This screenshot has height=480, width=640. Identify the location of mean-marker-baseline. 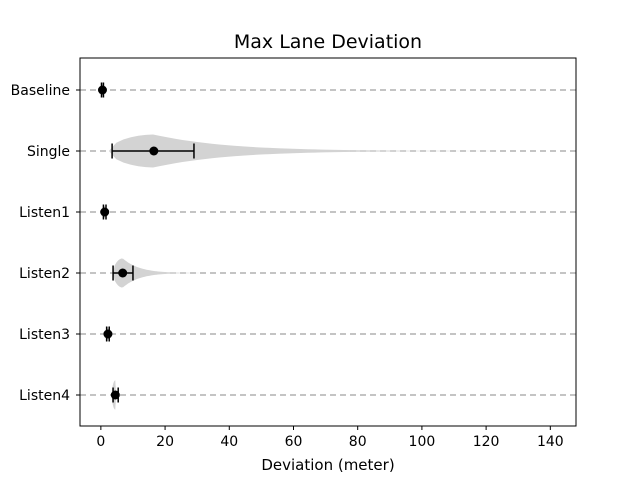
(102, 90).